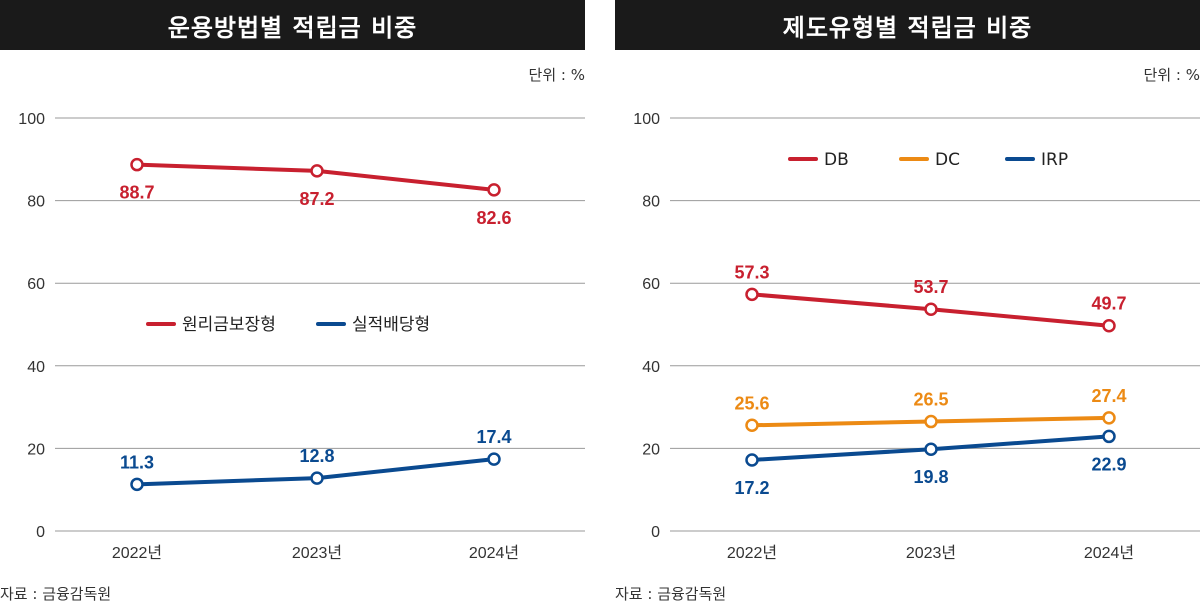 The width and height of the screenshot is (1200, 613). Describe the element at coordinates (493, 437) in the screenshot. I see `data-label: 17.4` at that location.